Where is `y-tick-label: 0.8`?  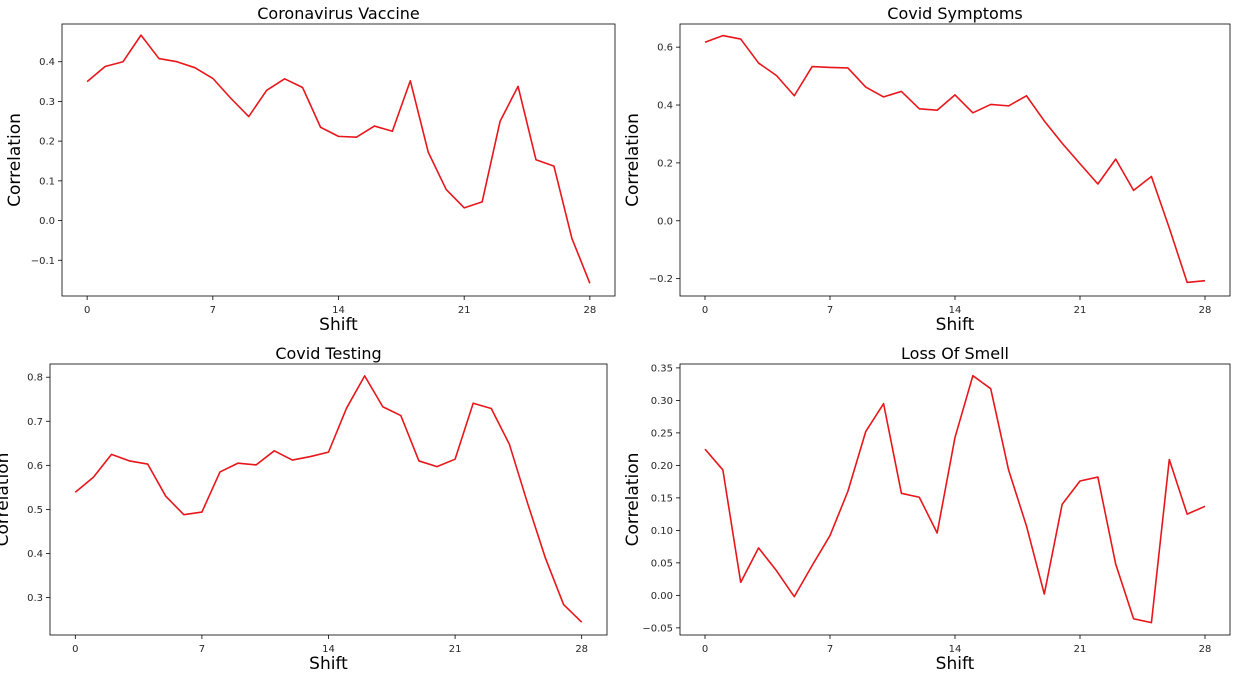
y-tick-label: 0.8 is located at coordinates (35, 378).